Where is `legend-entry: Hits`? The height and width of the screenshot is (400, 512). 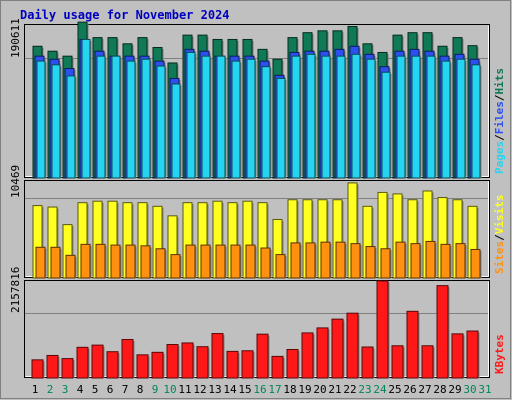 legend-entry: Hits is located at coordinates (499, 81).